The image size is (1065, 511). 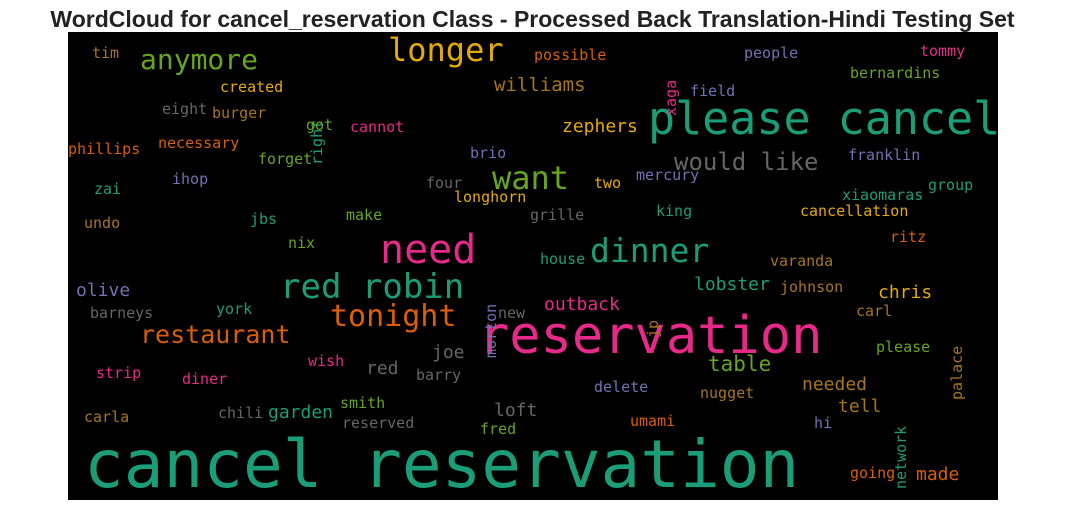 What do you see at coordinates (740, 364) in the screenshot?
I see `cloud-word: table` at bounding box center [740, 364].